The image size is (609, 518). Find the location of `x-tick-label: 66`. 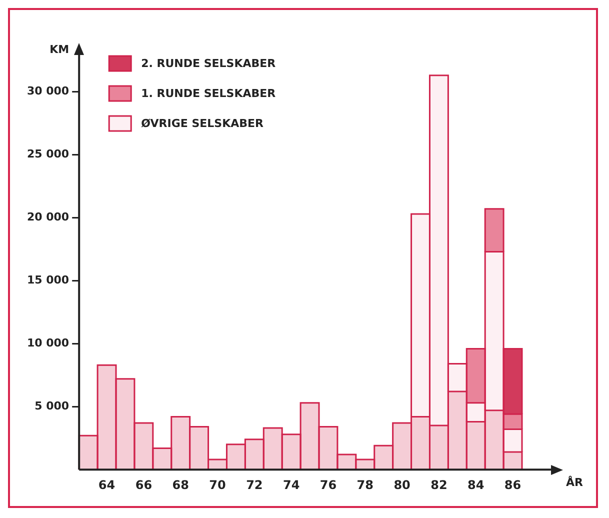

x-tick-label: 66 is located at coordinates (143, 485).